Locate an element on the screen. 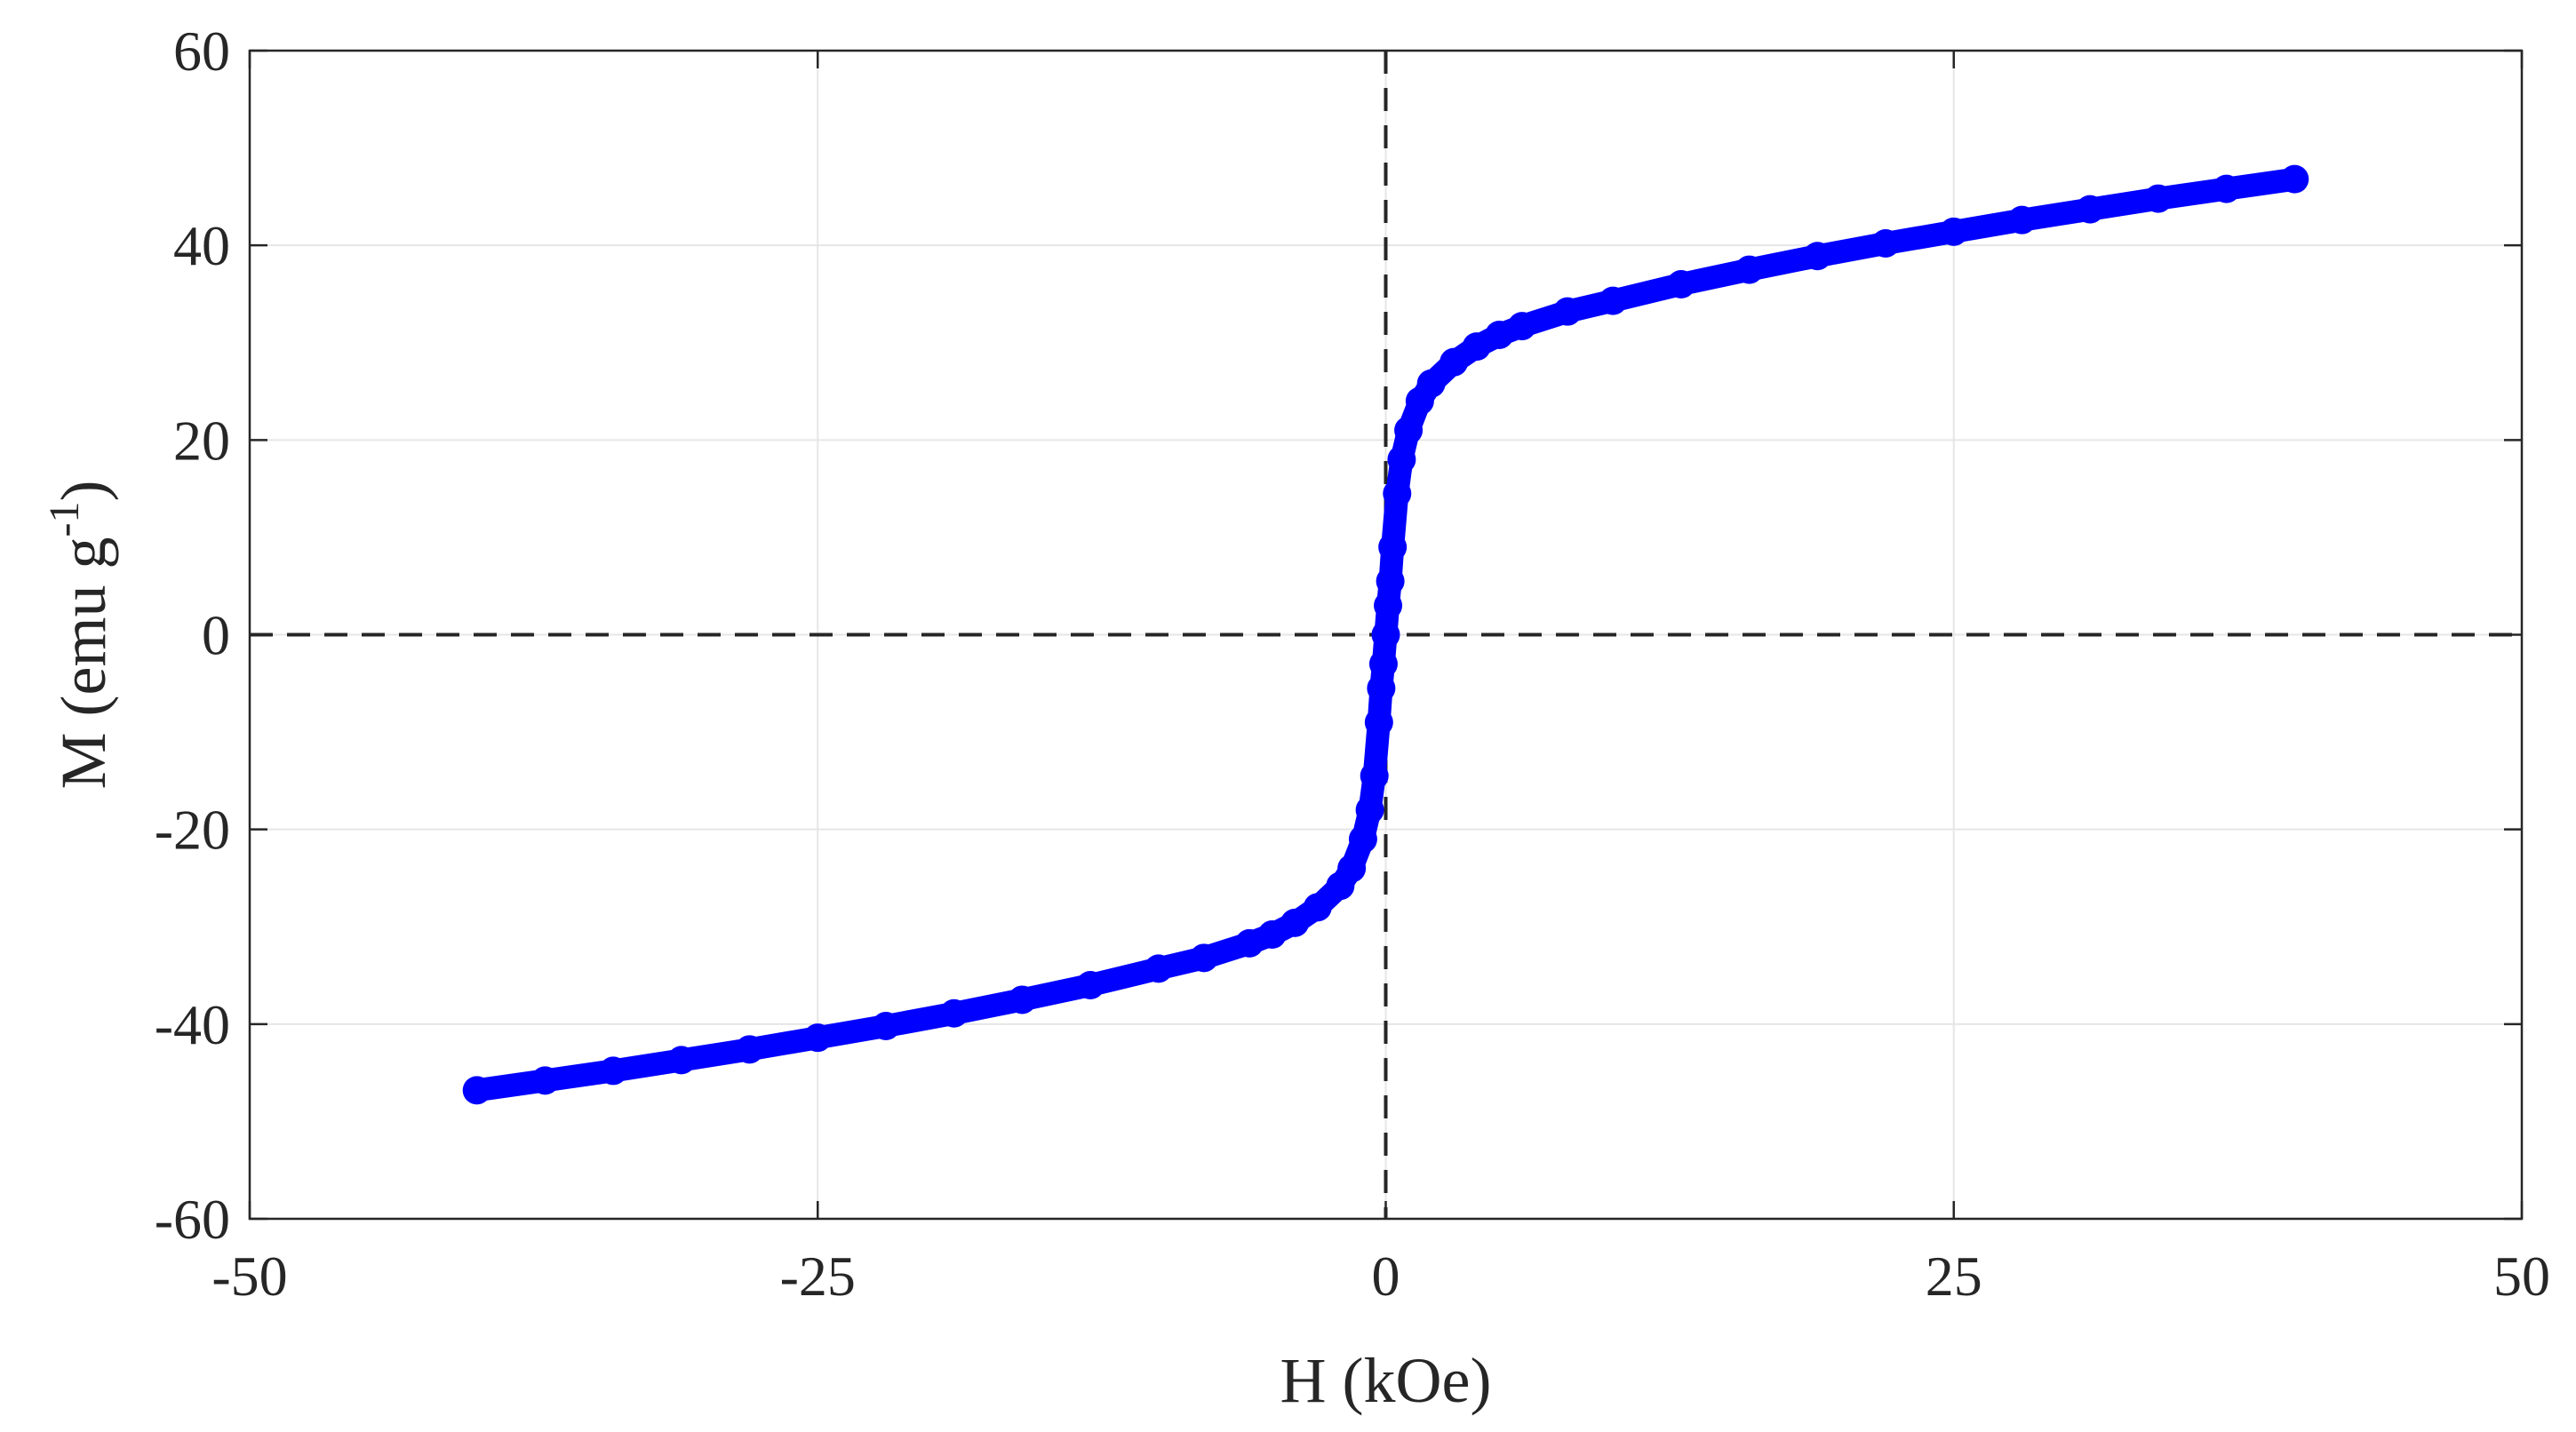 This screenshot has width=2576, height=1432. y-axis-label: M (emu g-1) is located at coordinates (80, 635).